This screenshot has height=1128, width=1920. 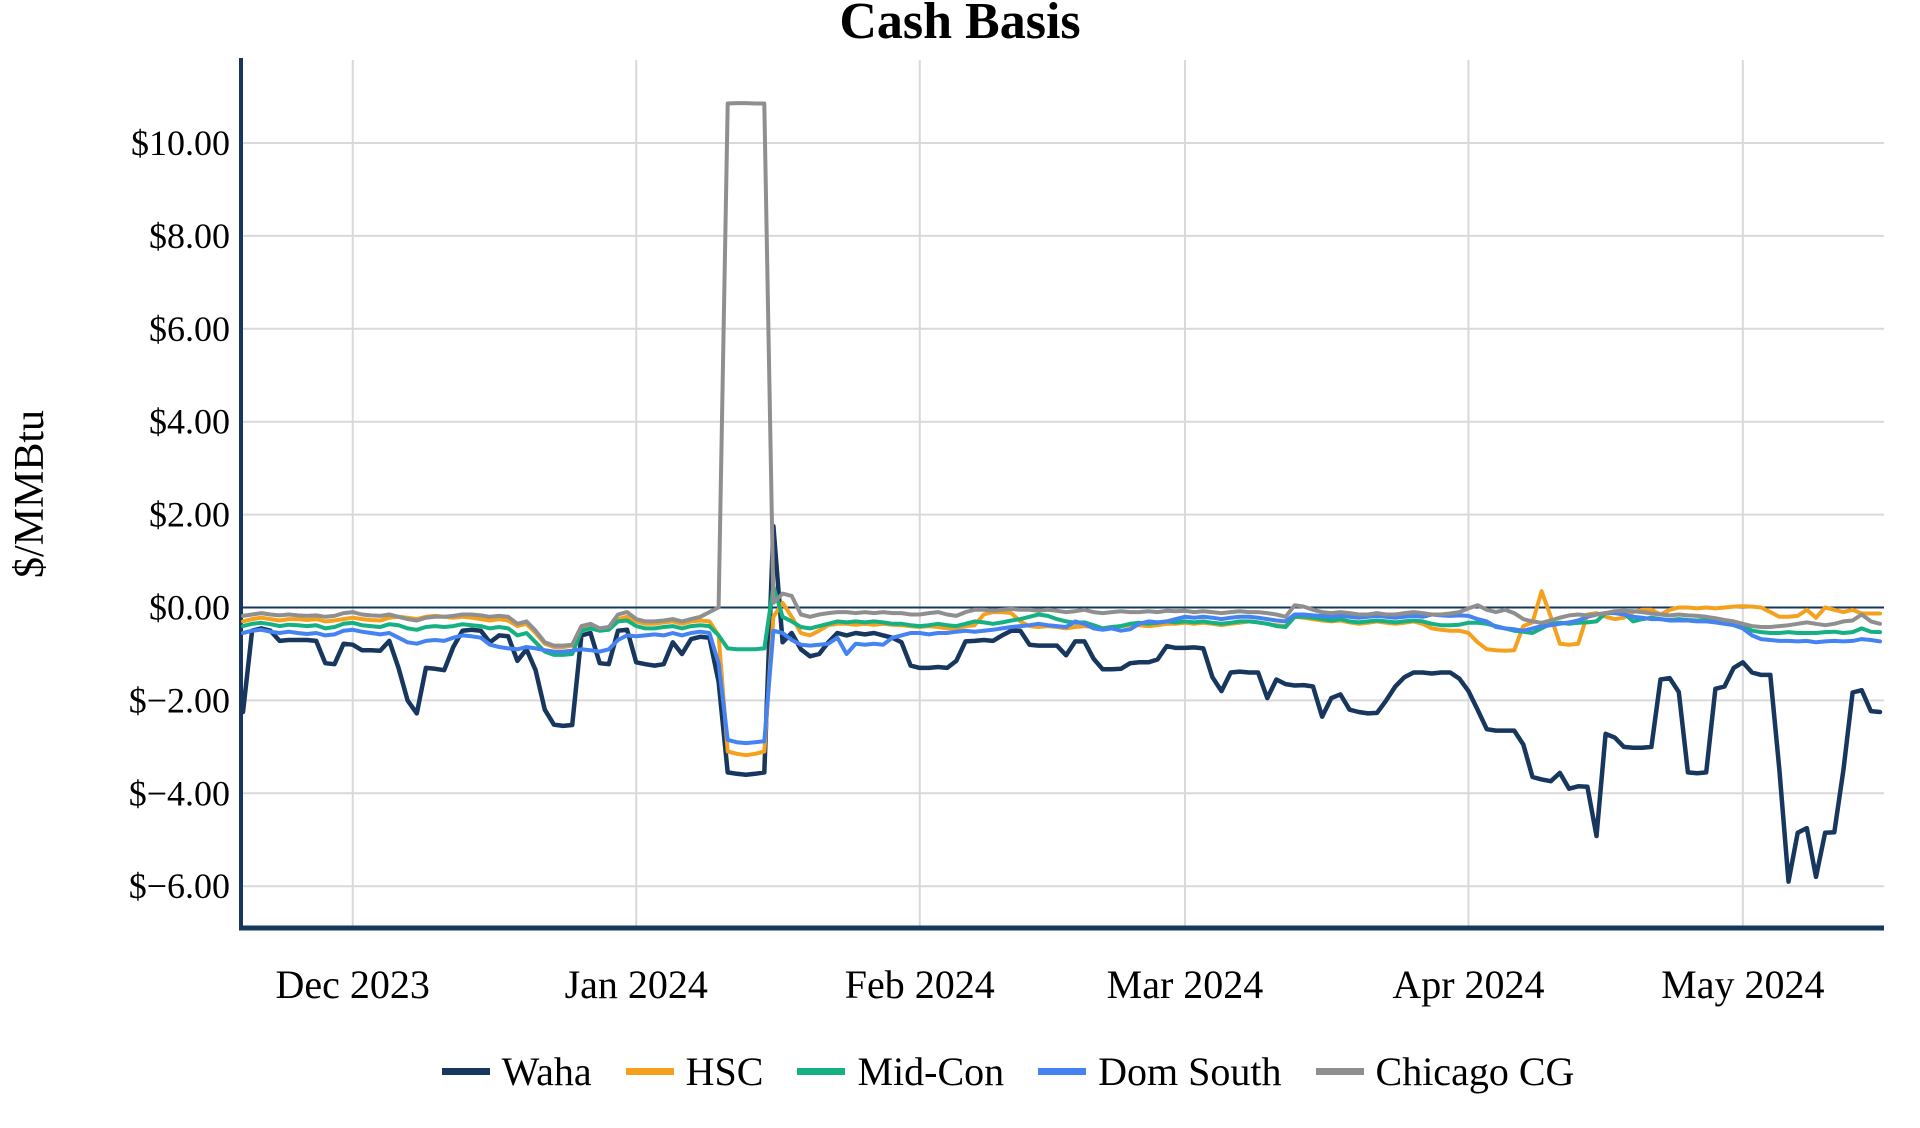 I want to click on x-tick-label: Apr 2024, so click(x=1468, y=984).